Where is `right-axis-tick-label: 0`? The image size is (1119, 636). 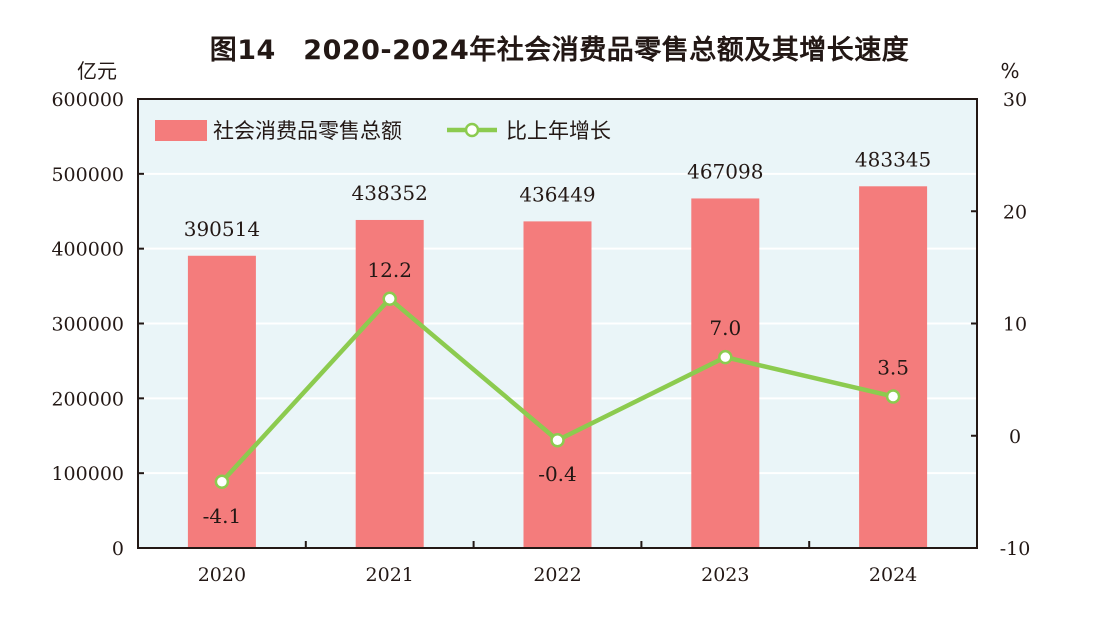
right-axis-tick-label: 0 is located at coordinates (1015, 437).